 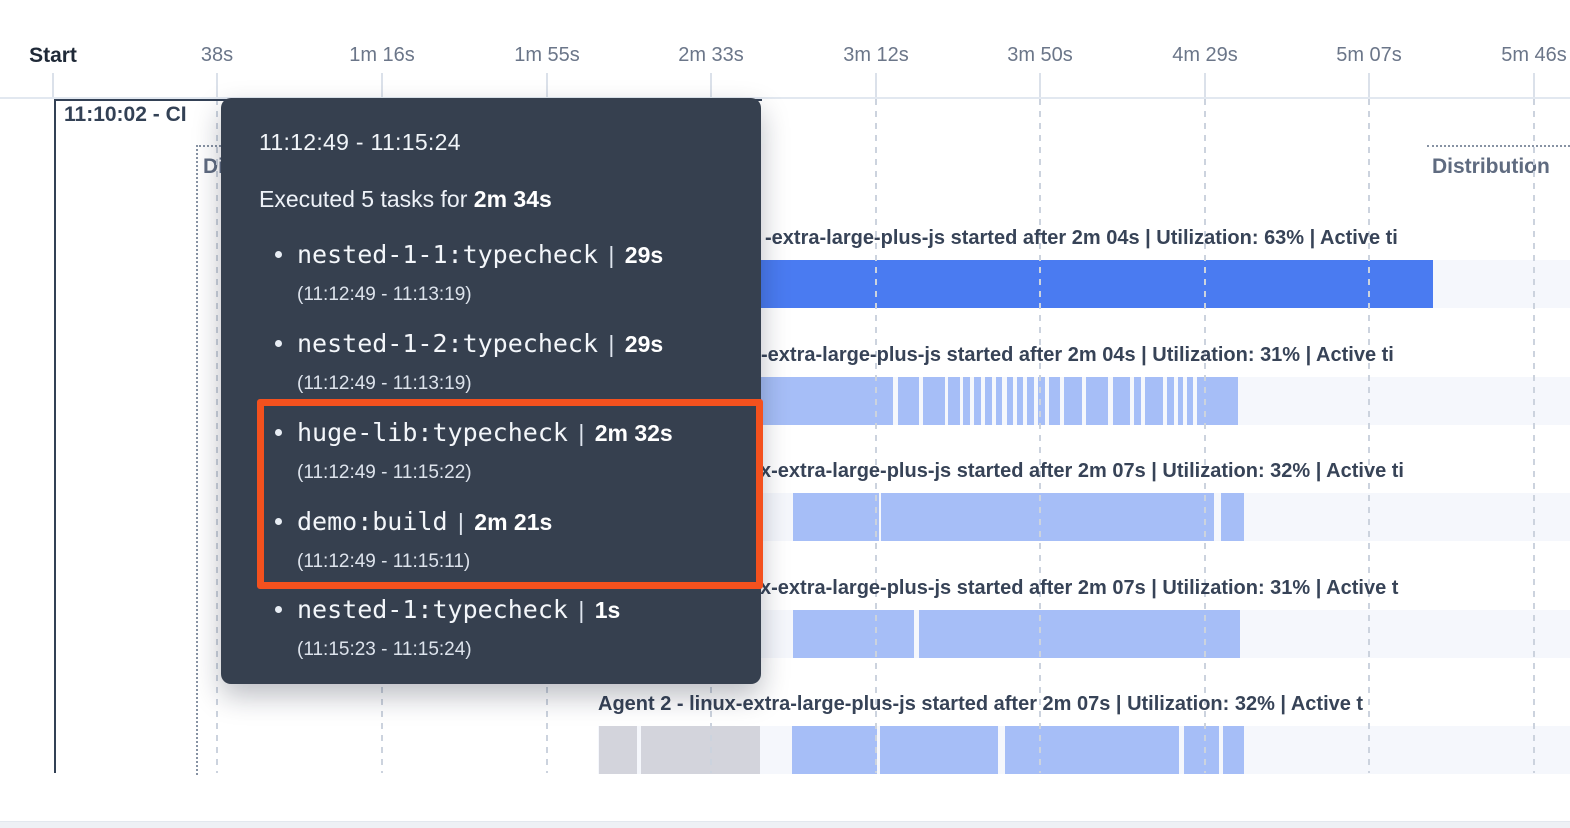 What do you see at coordinates (607, 610) in the screenshot?
I see `task-duration: 1s` at bounding box center [607, 610].